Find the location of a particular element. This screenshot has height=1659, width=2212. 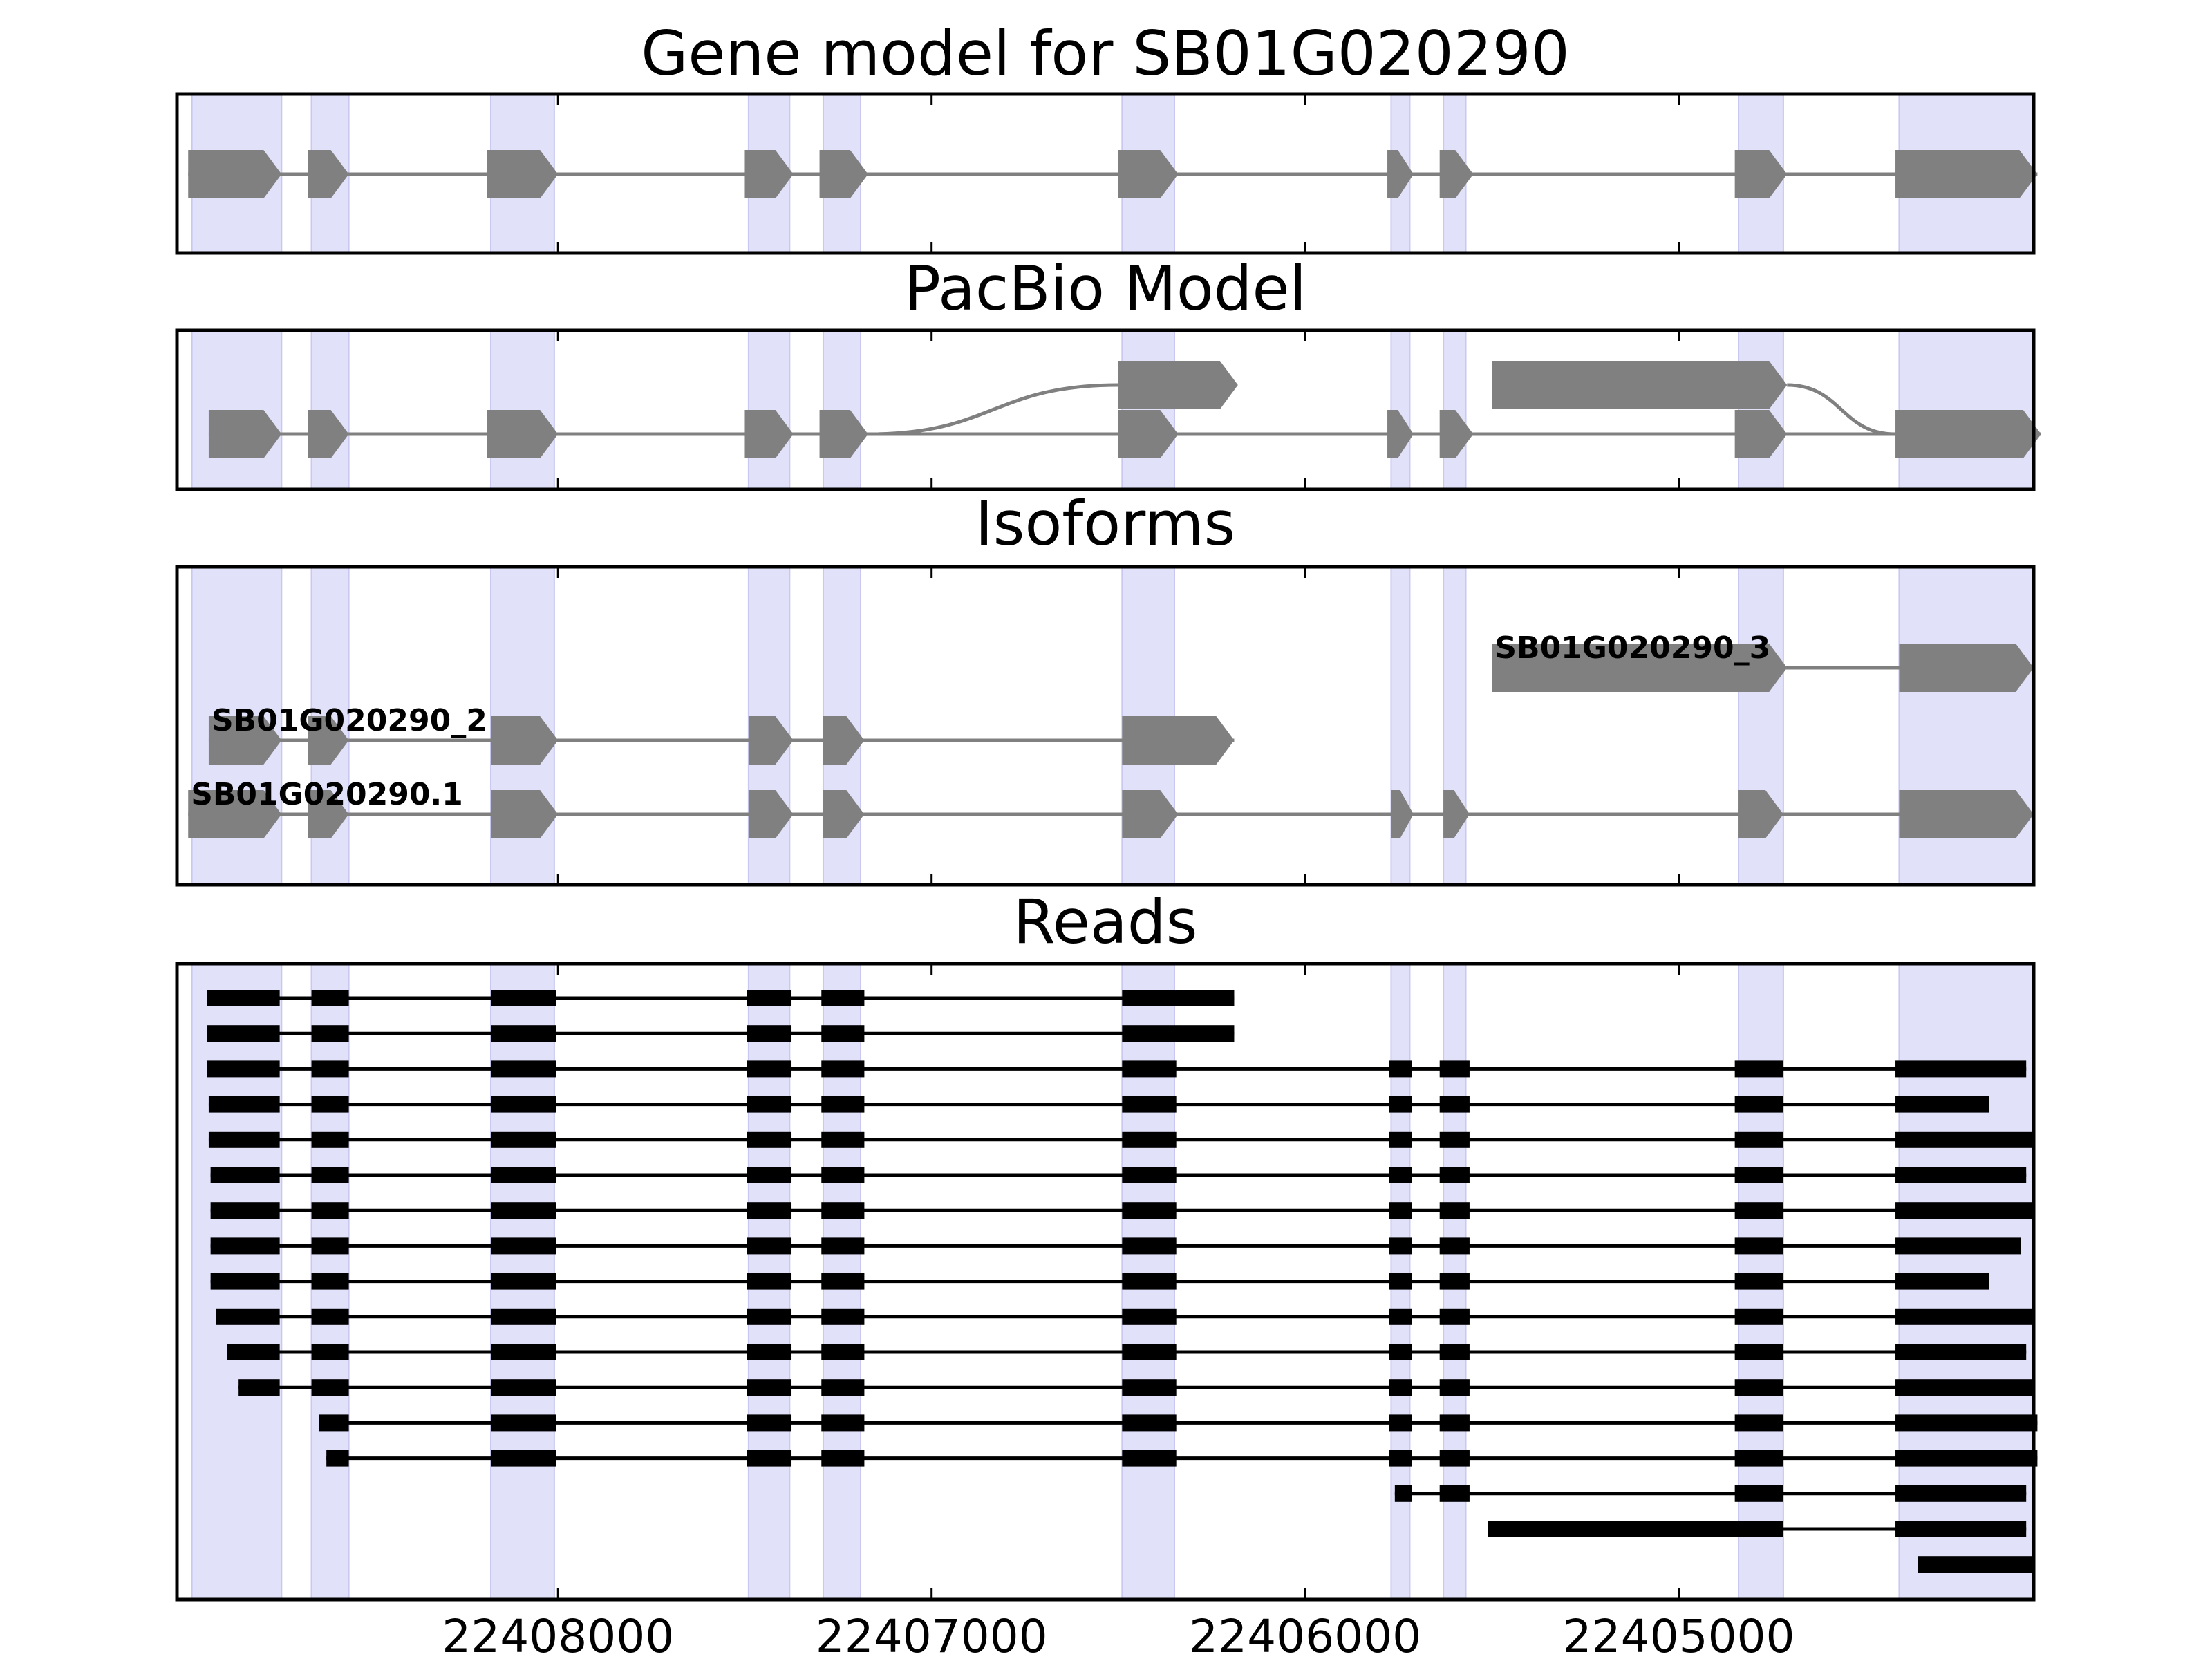

isoform-label: SB01G020290.1 is located at coordinates (327, 794).